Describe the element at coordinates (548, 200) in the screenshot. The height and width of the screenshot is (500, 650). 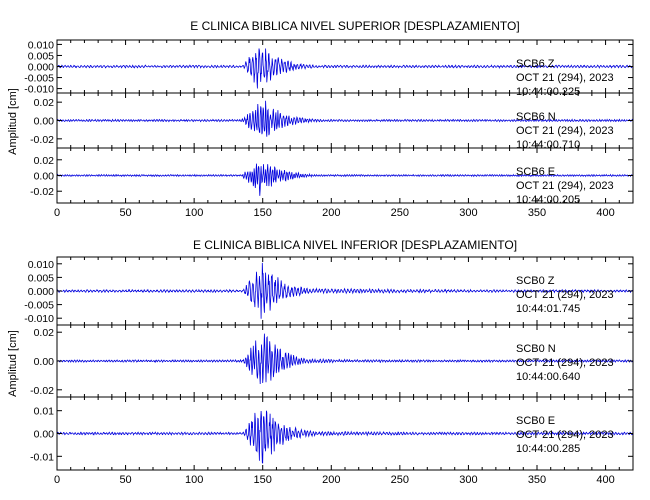
I see `time-label: 10:44:00.205` at that location.